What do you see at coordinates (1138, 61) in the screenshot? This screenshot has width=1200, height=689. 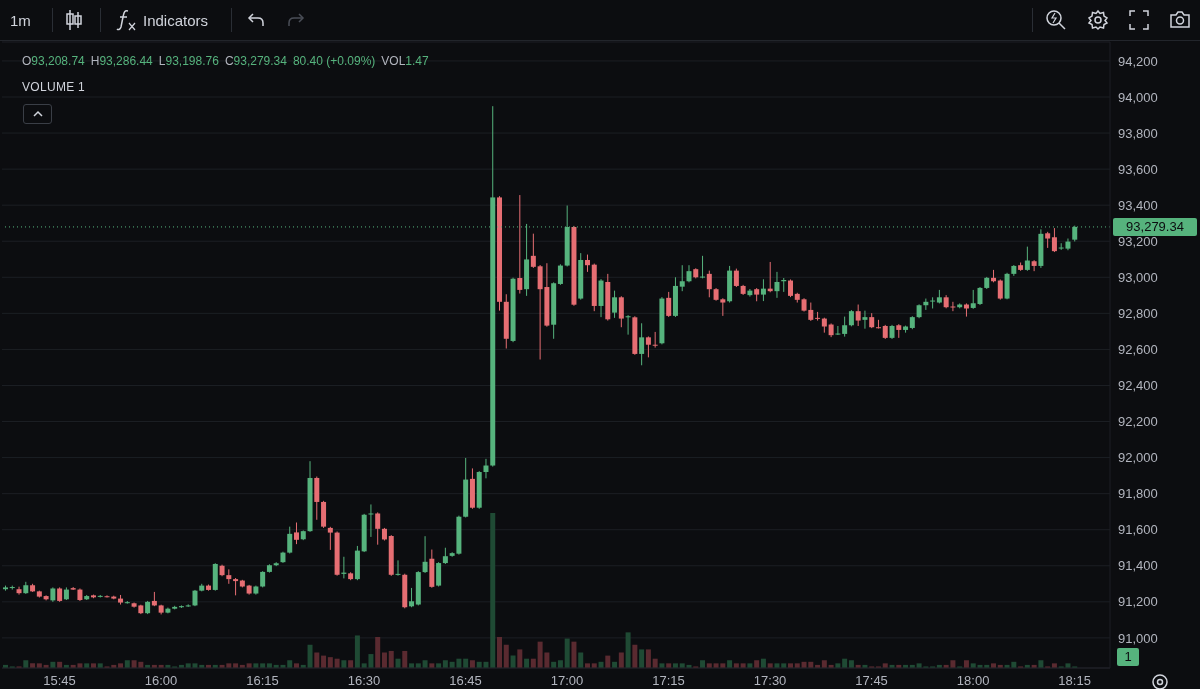 I see `y-tick-label: 94,200` at bounding box center [1138, 61].